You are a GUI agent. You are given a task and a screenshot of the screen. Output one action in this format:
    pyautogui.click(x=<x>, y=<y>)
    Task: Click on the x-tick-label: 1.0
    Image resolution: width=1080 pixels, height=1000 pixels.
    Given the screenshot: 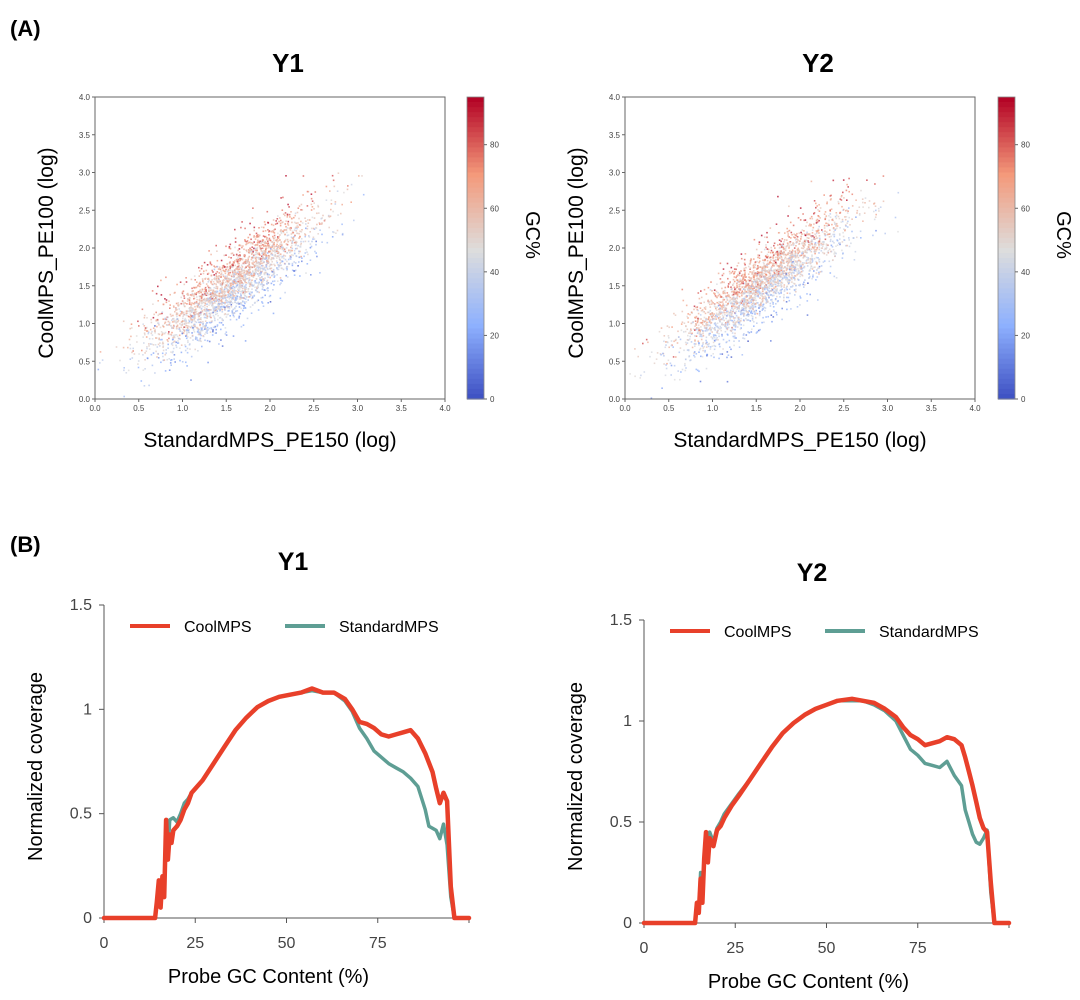 What is the action you would take?
    pyautogui.click(x=183, y=408)
    